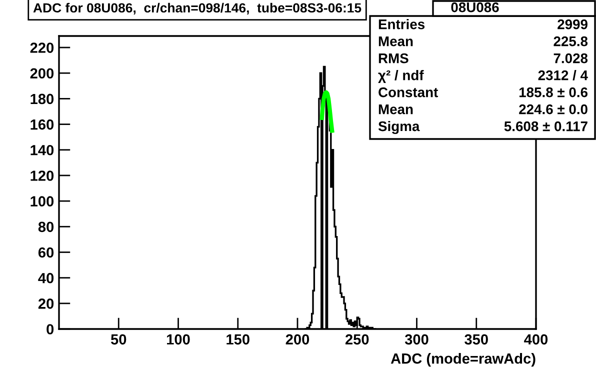 Image resolution: width=596 pixels, height=368 pixels. What do you see at coordinates (476, 339) in the screenshot?
I see `x-tick-label: 350` at bounding box center [476, 339].